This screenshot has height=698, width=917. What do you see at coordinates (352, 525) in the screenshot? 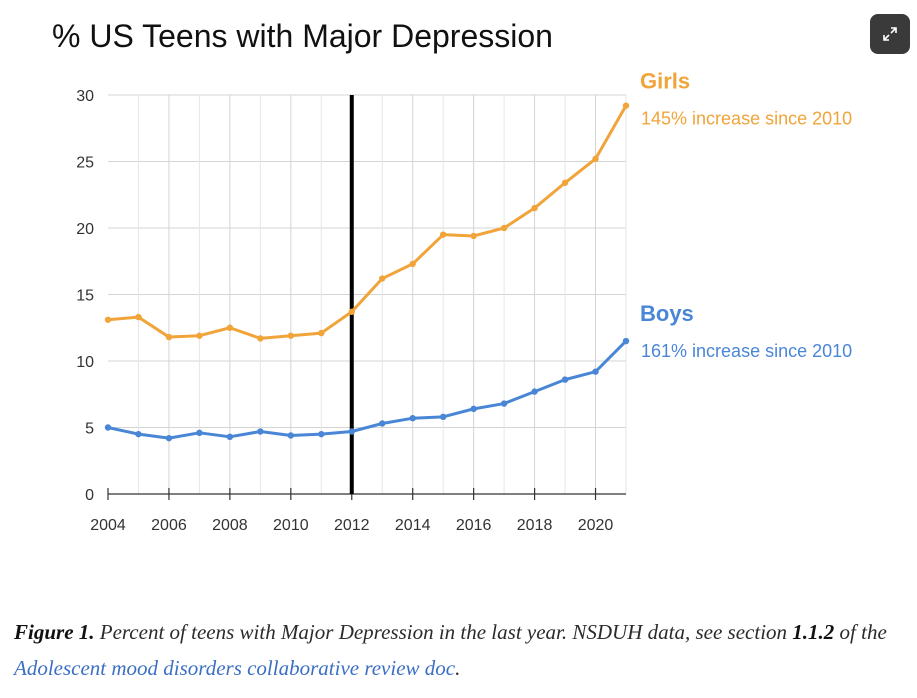
I see `x-tick-label: 2012` at bounding box center [352, 525].